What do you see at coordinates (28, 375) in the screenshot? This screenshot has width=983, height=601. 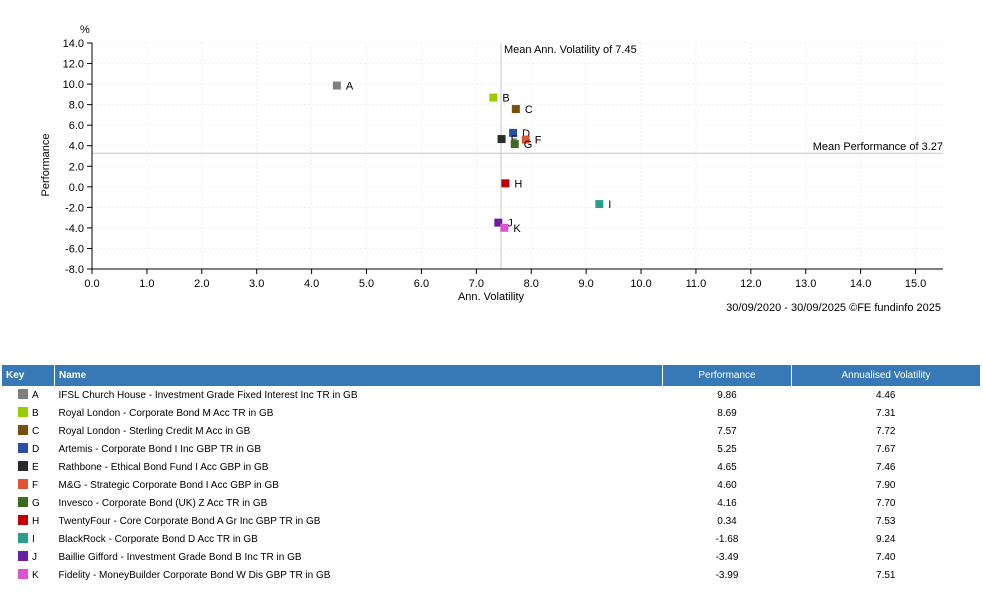 I see `header-key: Key` at bounding box center [28, 375].